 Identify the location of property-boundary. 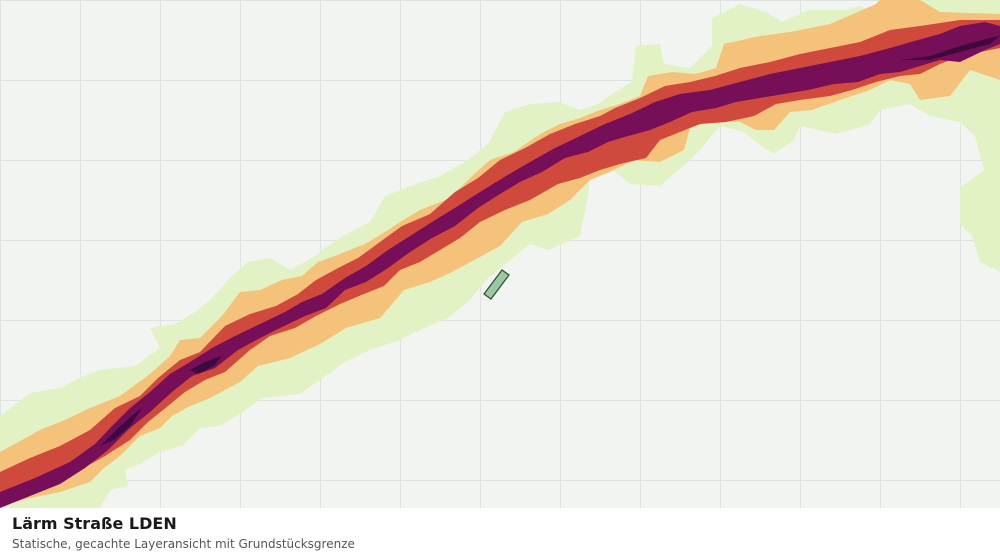
(496, 284).